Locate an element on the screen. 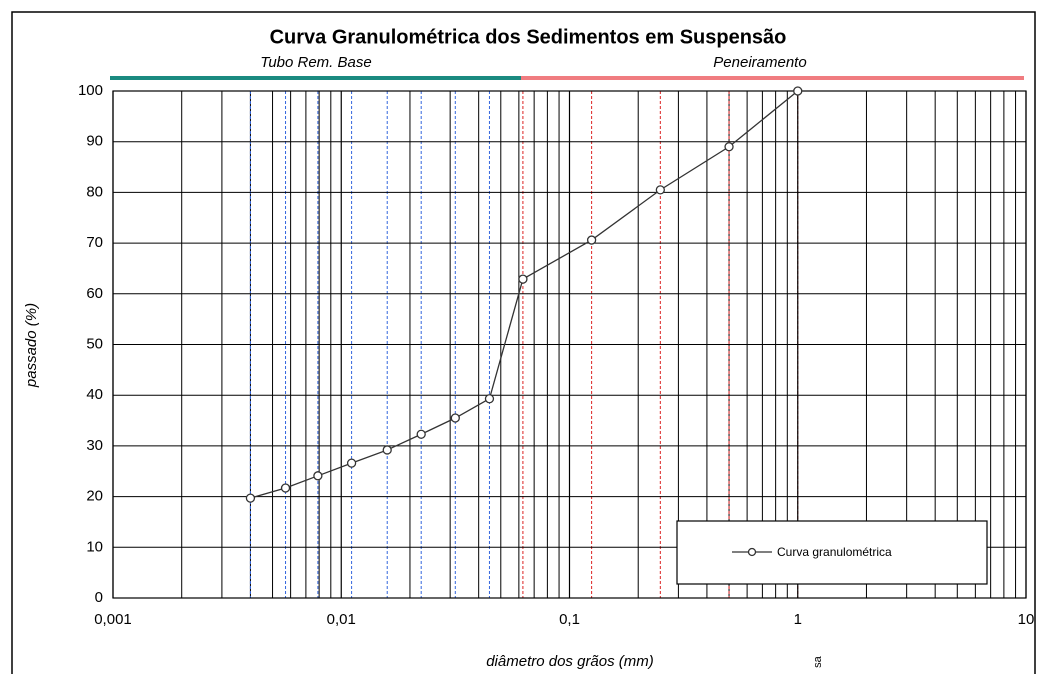 This screenshot has height=674, width=1039. x-tick-label: 0,01 is located at coordinates (341, 619).